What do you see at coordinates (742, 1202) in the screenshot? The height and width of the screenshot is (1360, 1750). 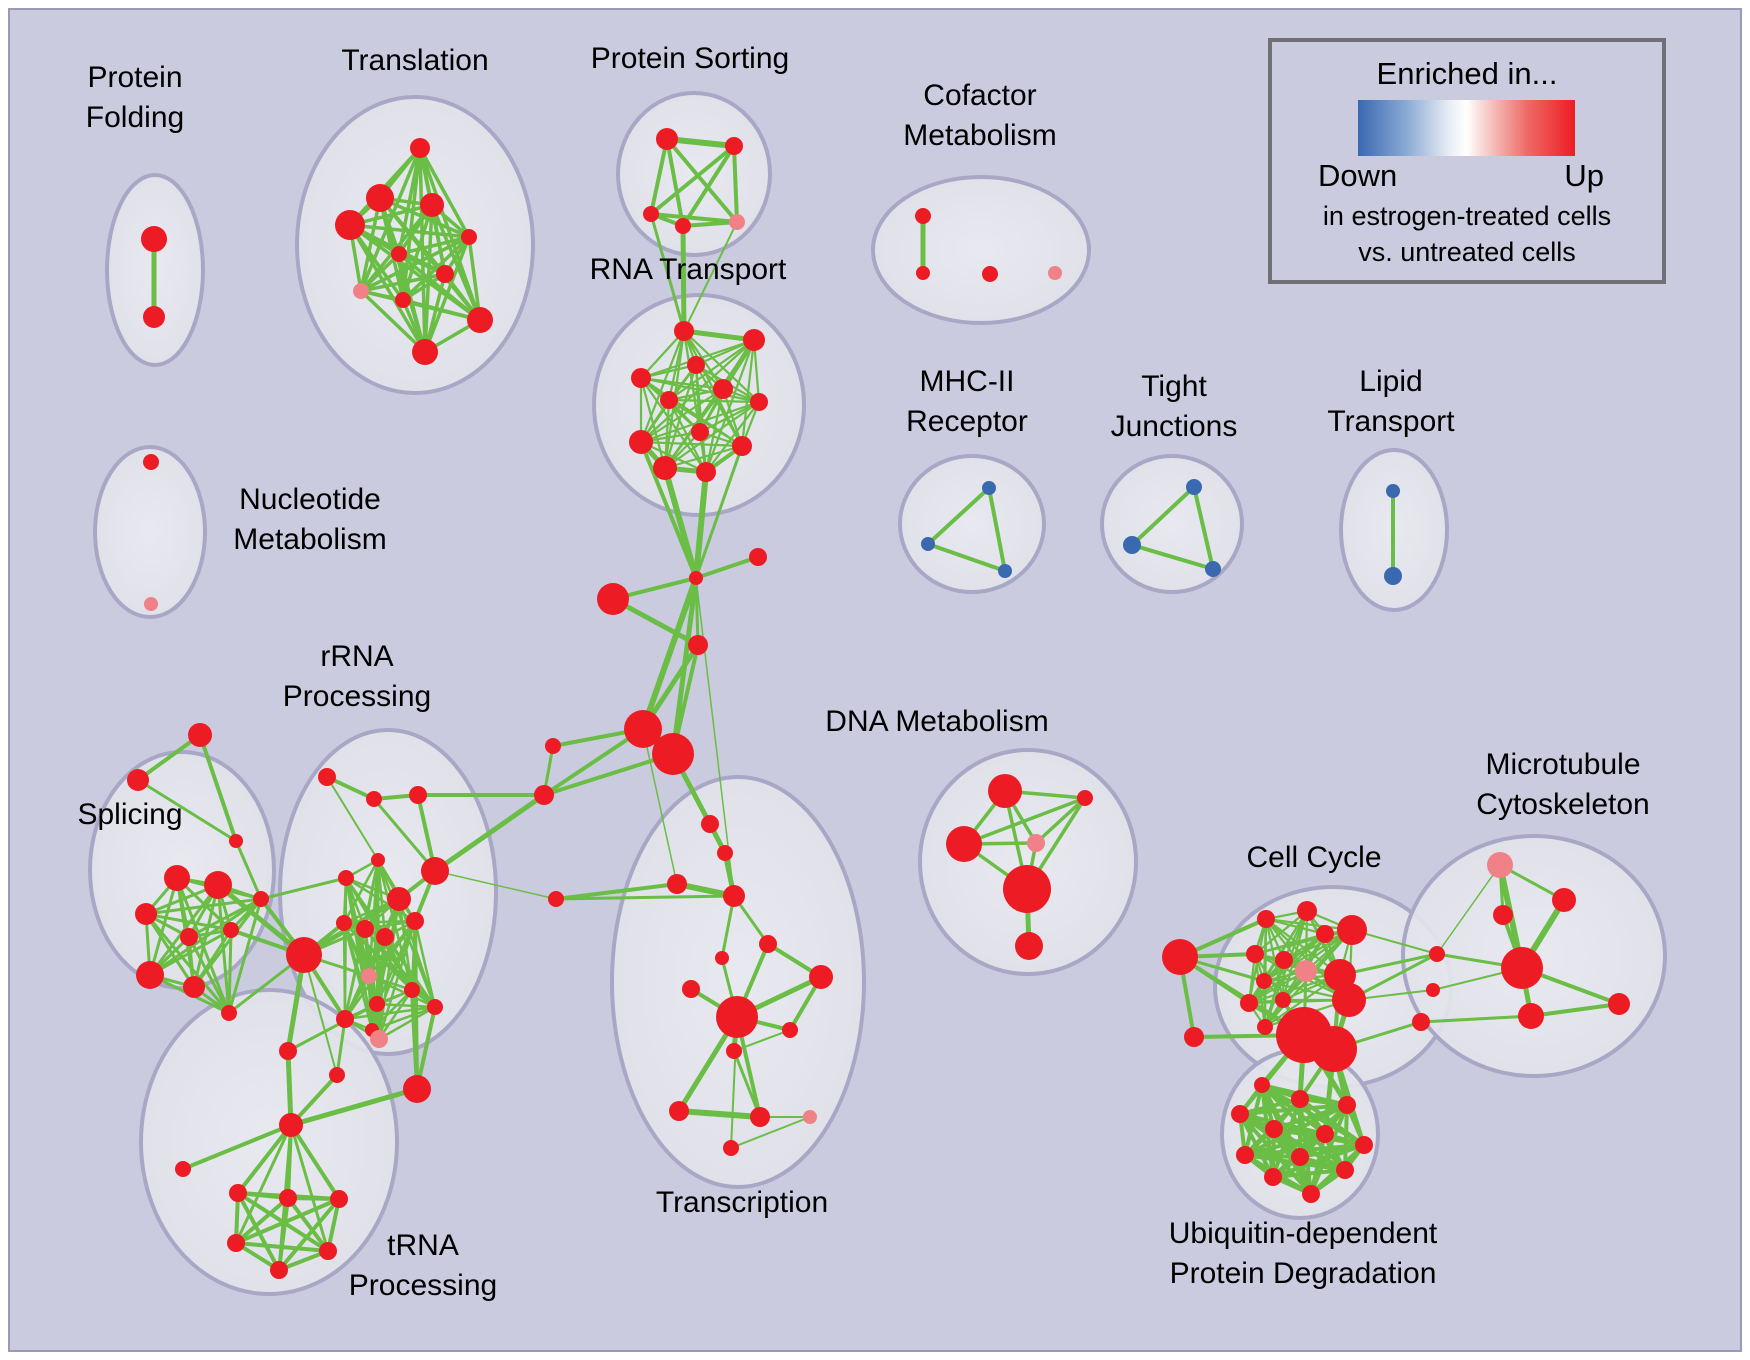 I see `cluster-label: Transcription` at bounding box center [742, 1202].